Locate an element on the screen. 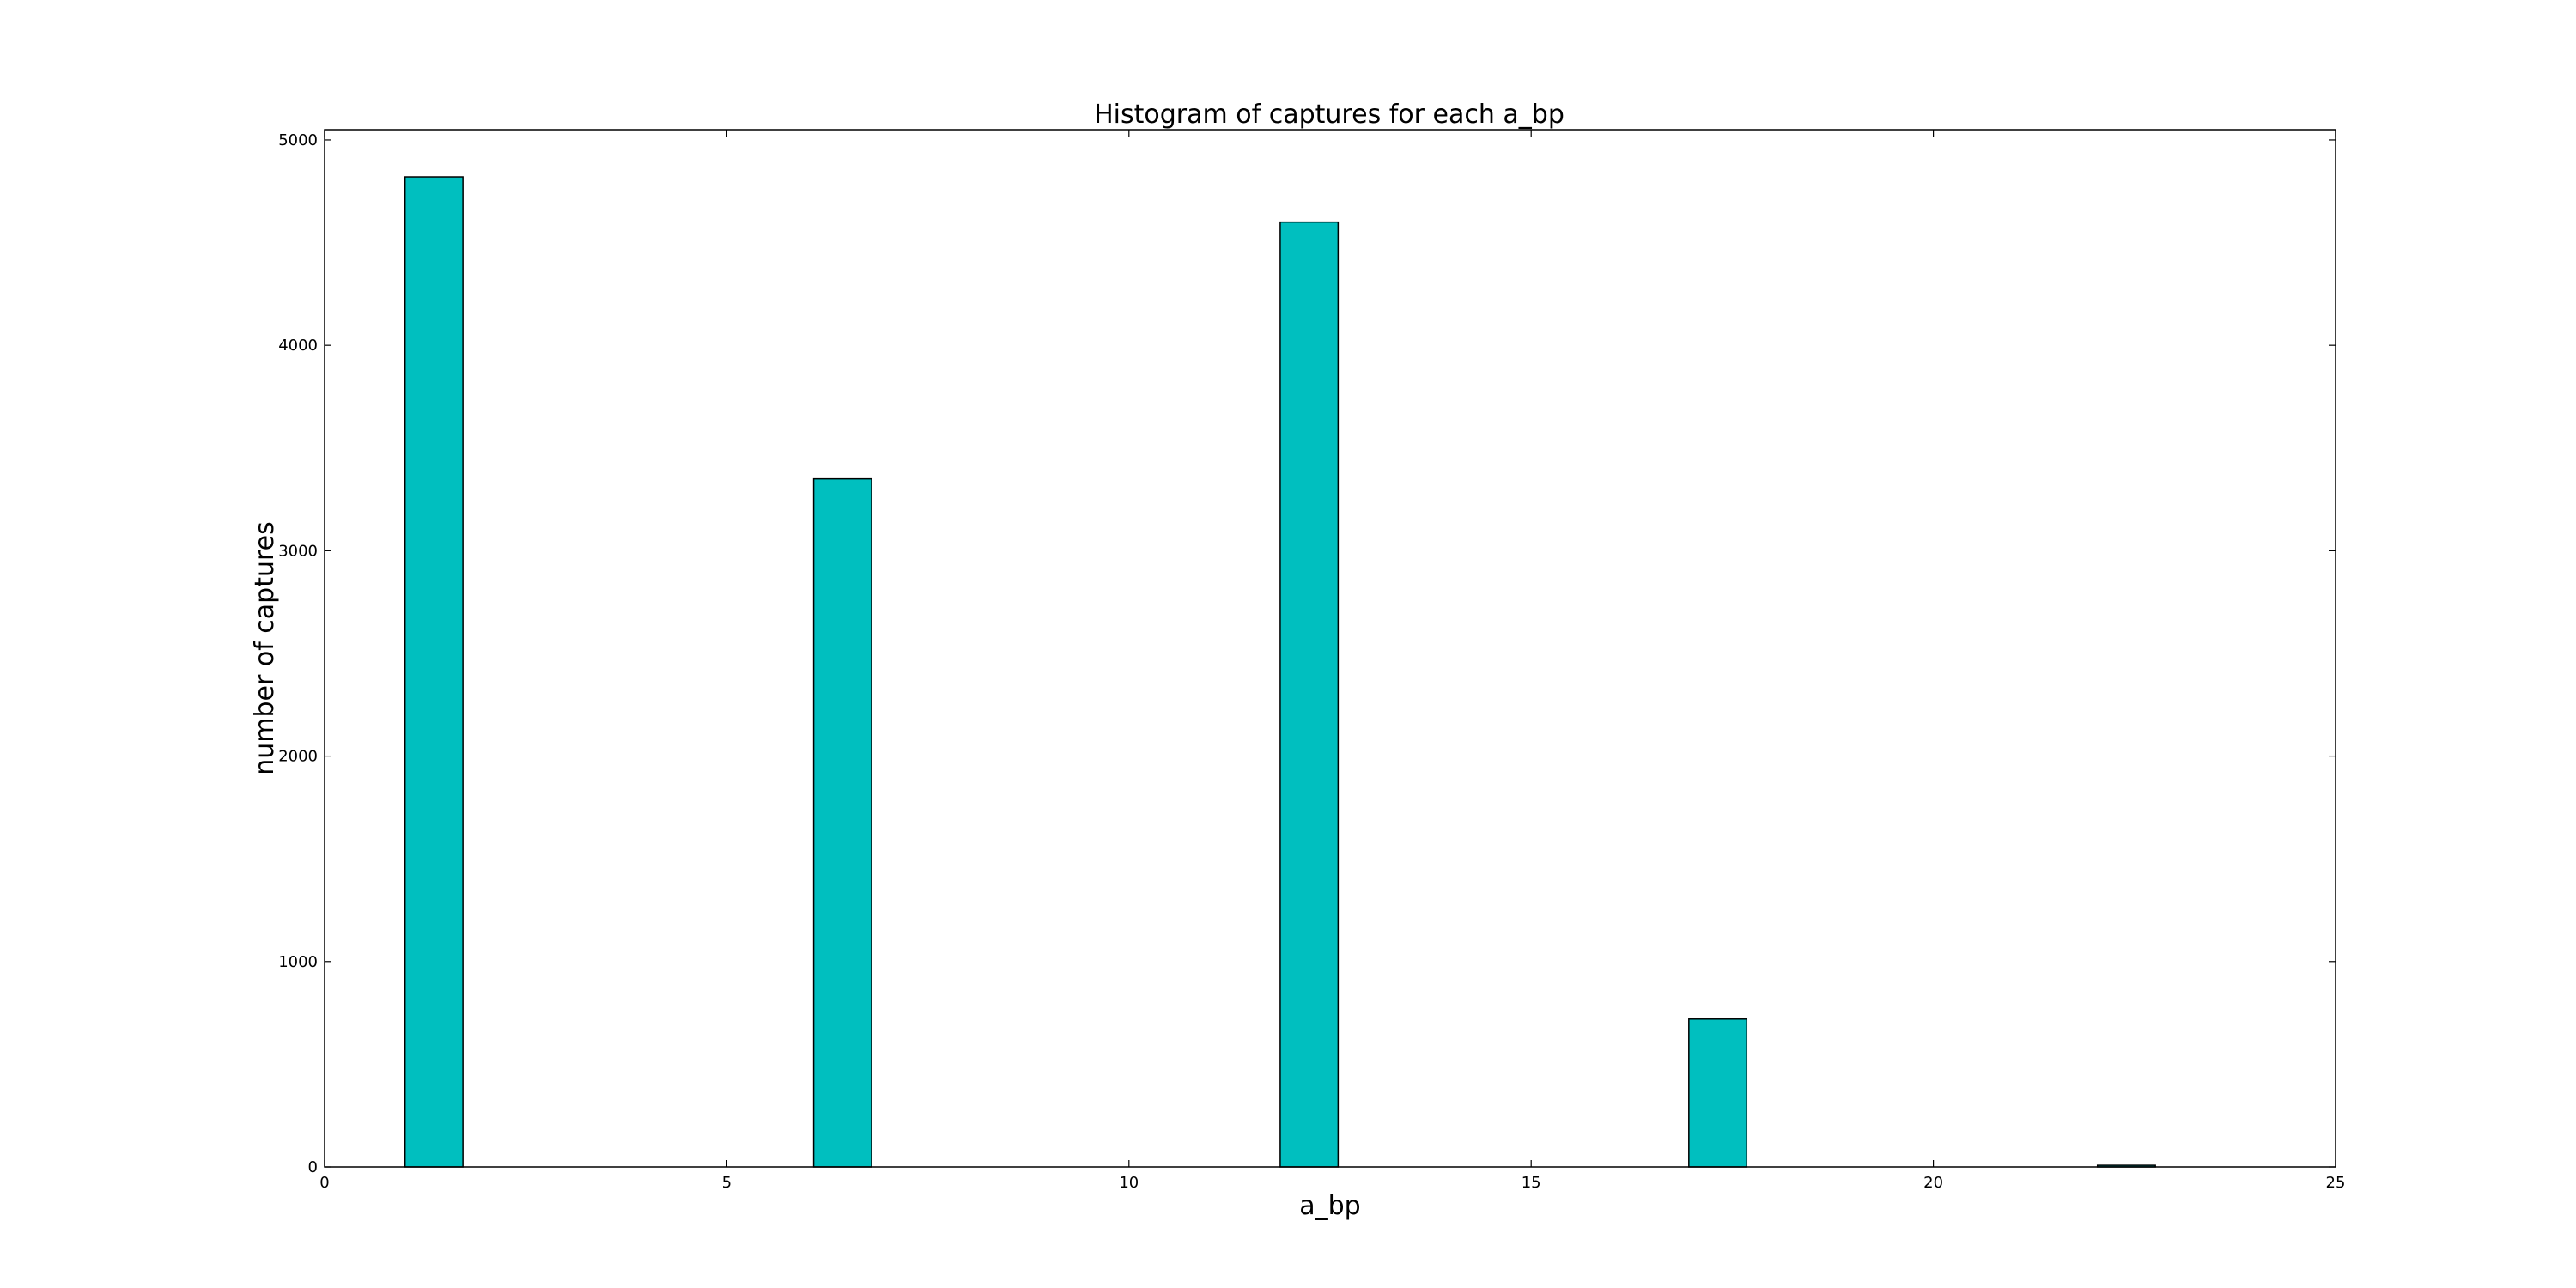 The image size is (2576, 1288). x-tick-label: 20 is located at coordinates (1933, 1183).